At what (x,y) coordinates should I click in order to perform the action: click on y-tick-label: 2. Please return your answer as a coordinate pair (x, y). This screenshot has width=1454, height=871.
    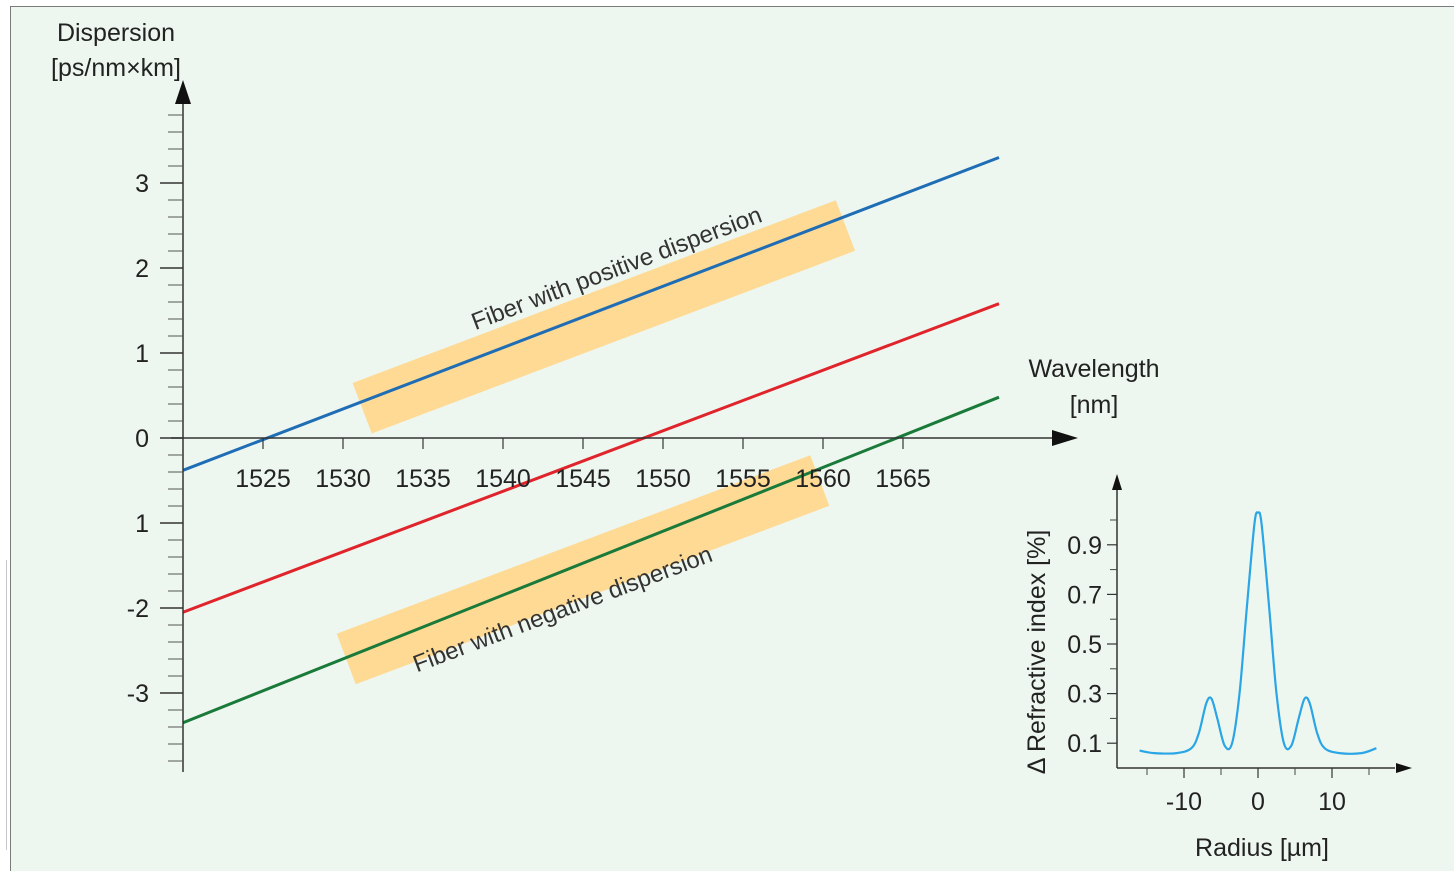
    Looking at the image, I should click on (142, 269).